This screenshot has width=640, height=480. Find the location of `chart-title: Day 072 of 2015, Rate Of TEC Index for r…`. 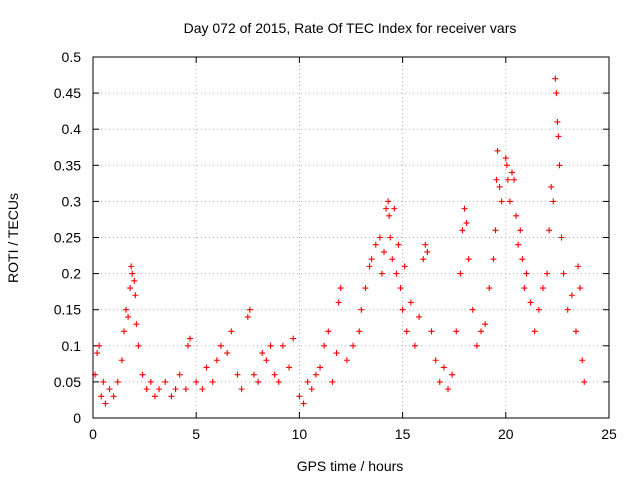

chart-title: Day 072 of 2015, Rate Of TEC Index for r… is located at coordinates (350, 28).